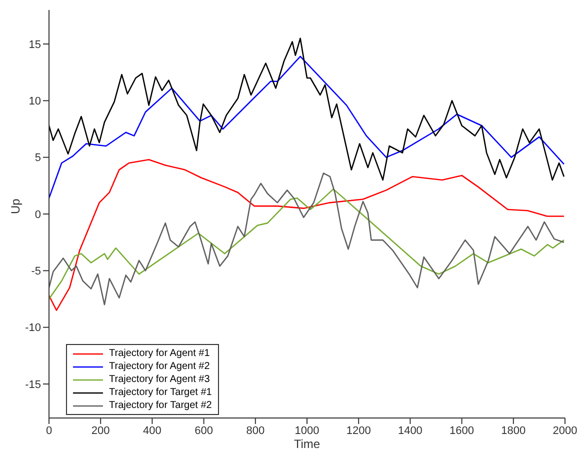 The width and height of the screenshot is (582, 459). I want to click on x-tick-label: 400, so click(152, 430).